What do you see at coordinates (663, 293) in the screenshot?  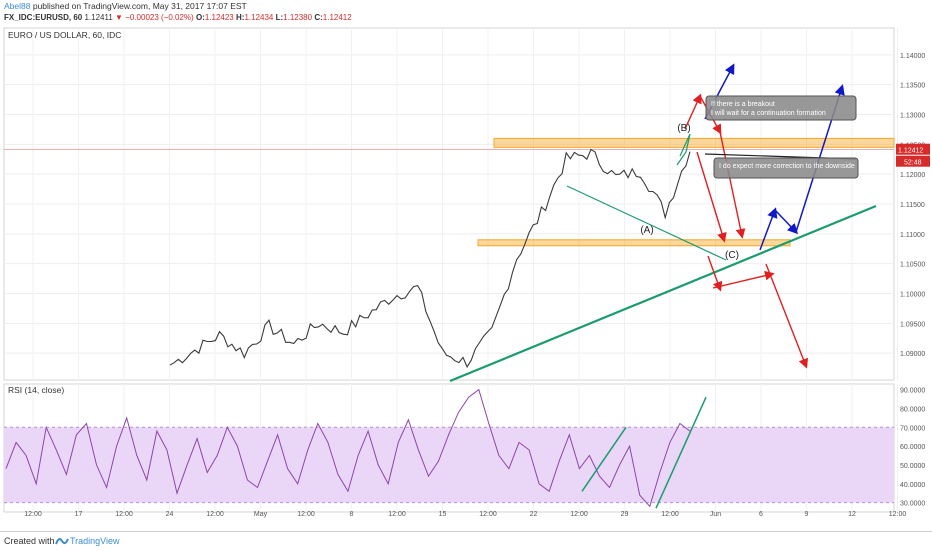 I see `rising-trendline` at bounding box center [663, 293].